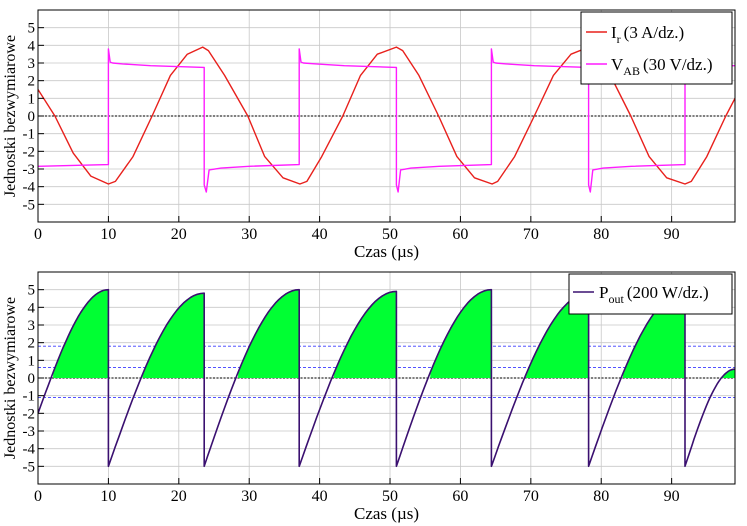  Describe the element at coordinates (32, 46) in the screenshot. I see `top-y-tick-label: 4` at that location.